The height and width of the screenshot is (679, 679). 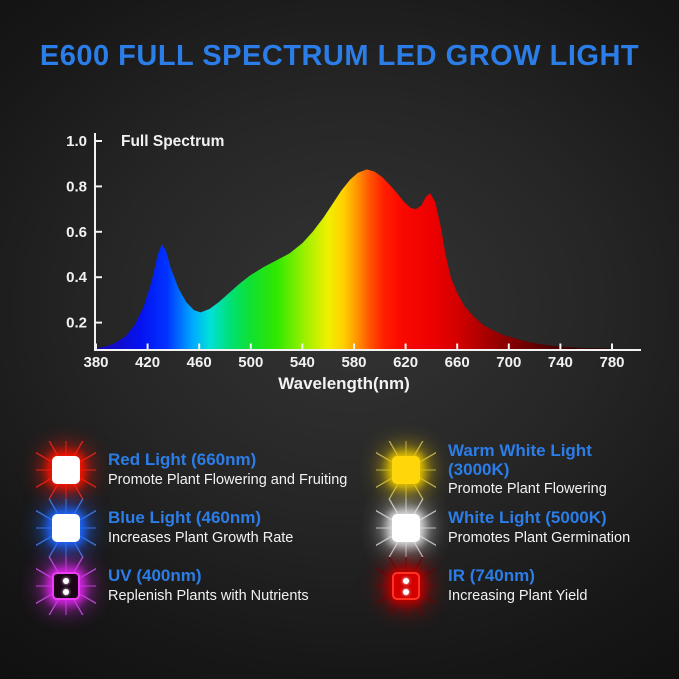 What do you see at coordinates (155, 576) in the screenshot?
I see `legend-item-title: UV (400nm)` at bounding box center [155, 576].